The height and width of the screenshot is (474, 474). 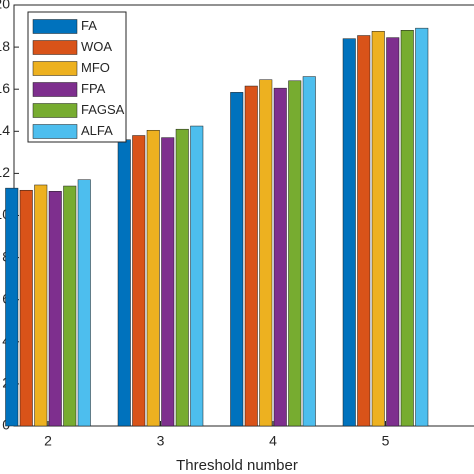 I want to click on legend-label: FAGSA, so click(x=103, y=109).